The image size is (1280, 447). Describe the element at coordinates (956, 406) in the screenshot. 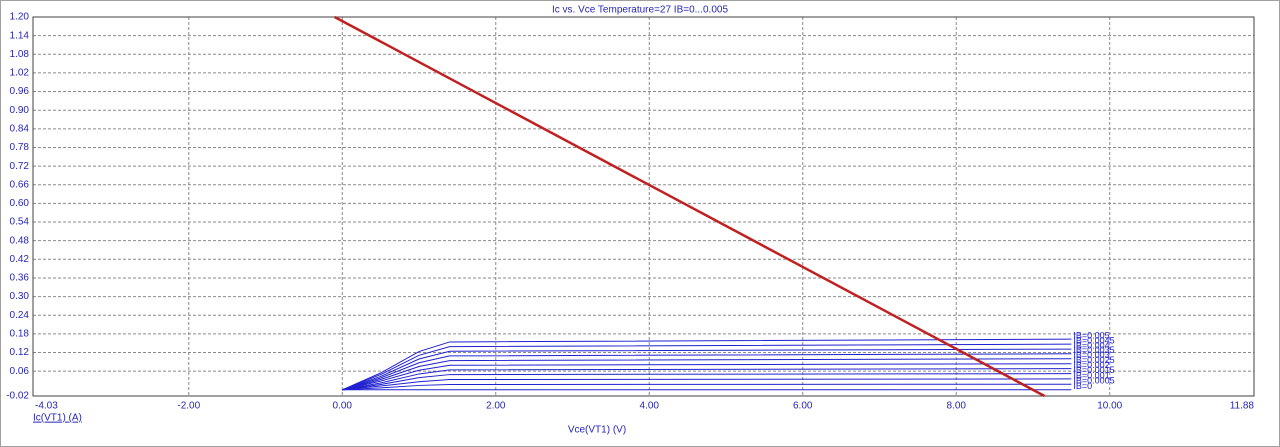

I see `x-tick-label: 8.00` at that location.